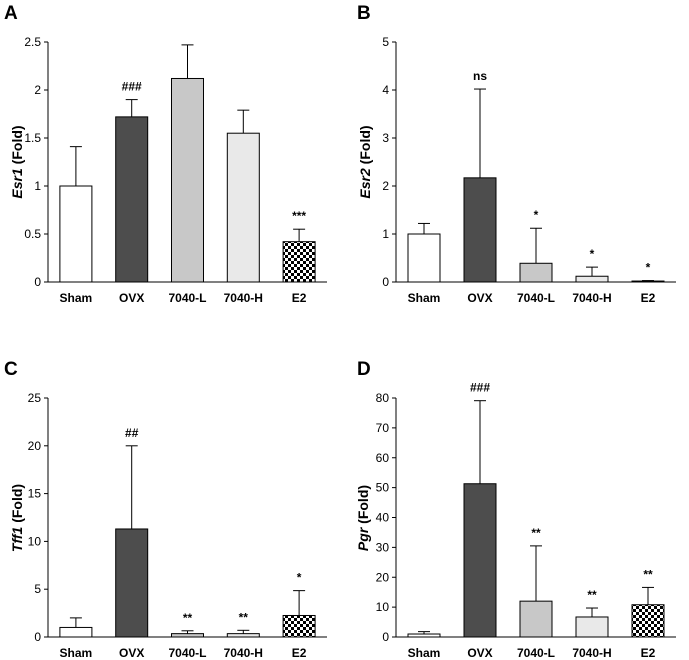 This screenshot has height=660, width=689. I want to click on y-tick-label: 0.5, so click(32, 234).